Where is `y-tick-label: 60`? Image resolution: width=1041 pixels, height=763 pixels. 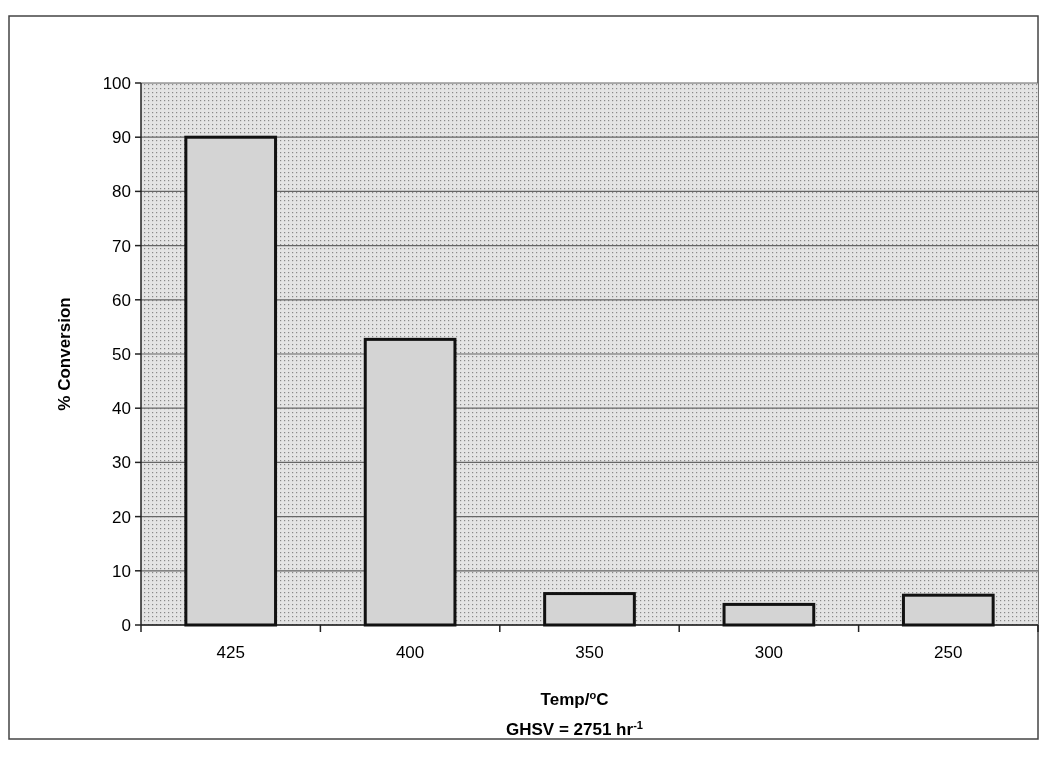 y-tick-label: 60 is located at coordinates (121, 300).